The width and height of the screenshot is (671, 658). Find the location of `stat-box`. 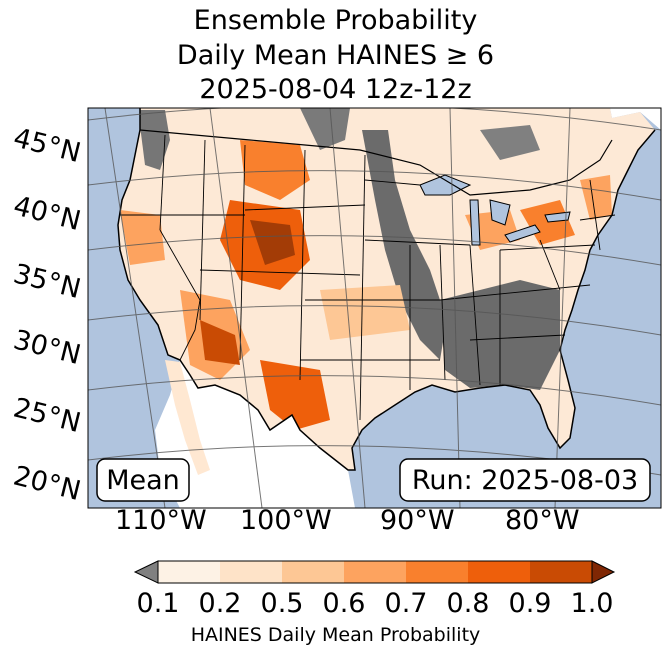

stat-box is located at coordinates (143, 480).